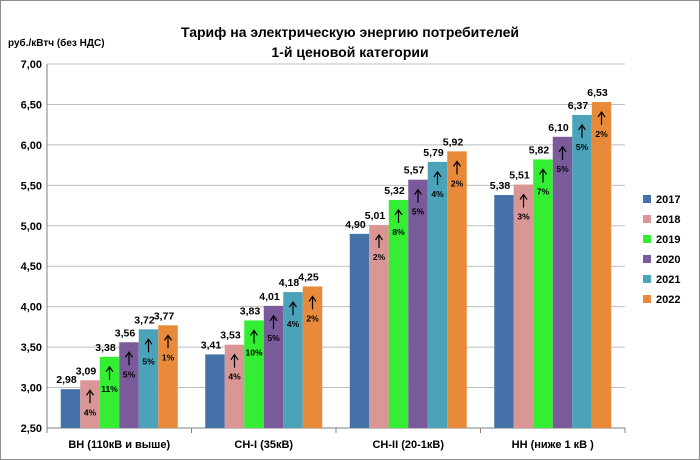  I want to click on y-tick-label: 6,50, so click(31, 105).